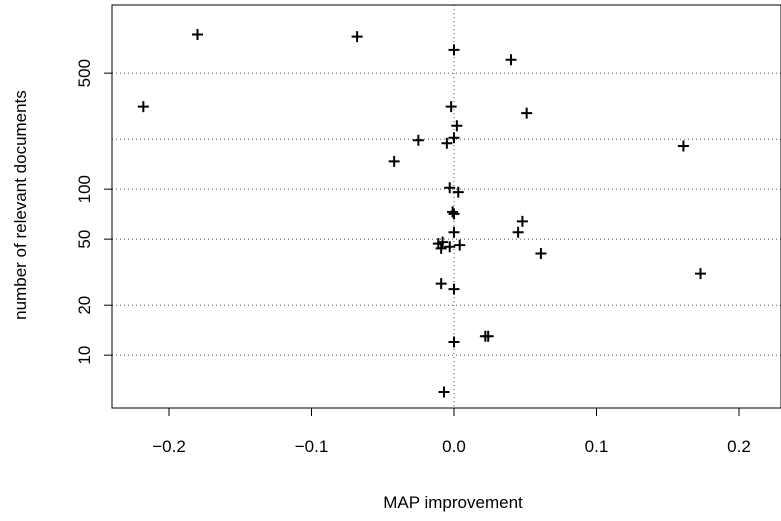  Describe the element at coordinates (93, 212) in the screenshot. I see `y-axis: 10 20 50 100 500` at that location.